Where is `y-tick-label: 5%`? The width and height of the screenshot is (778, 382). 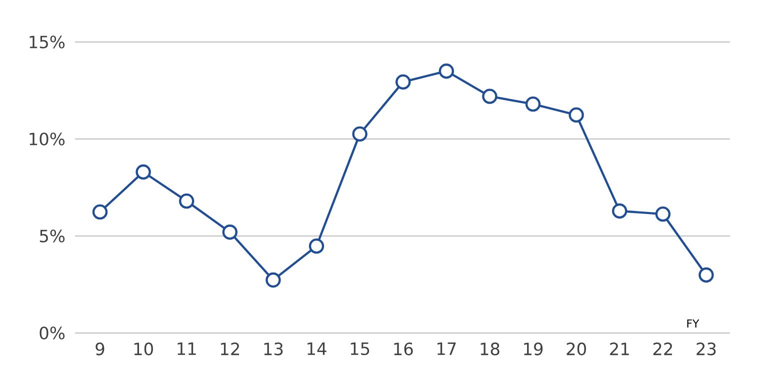 y-tick-label: 5% is located at coordinates (52, 236).